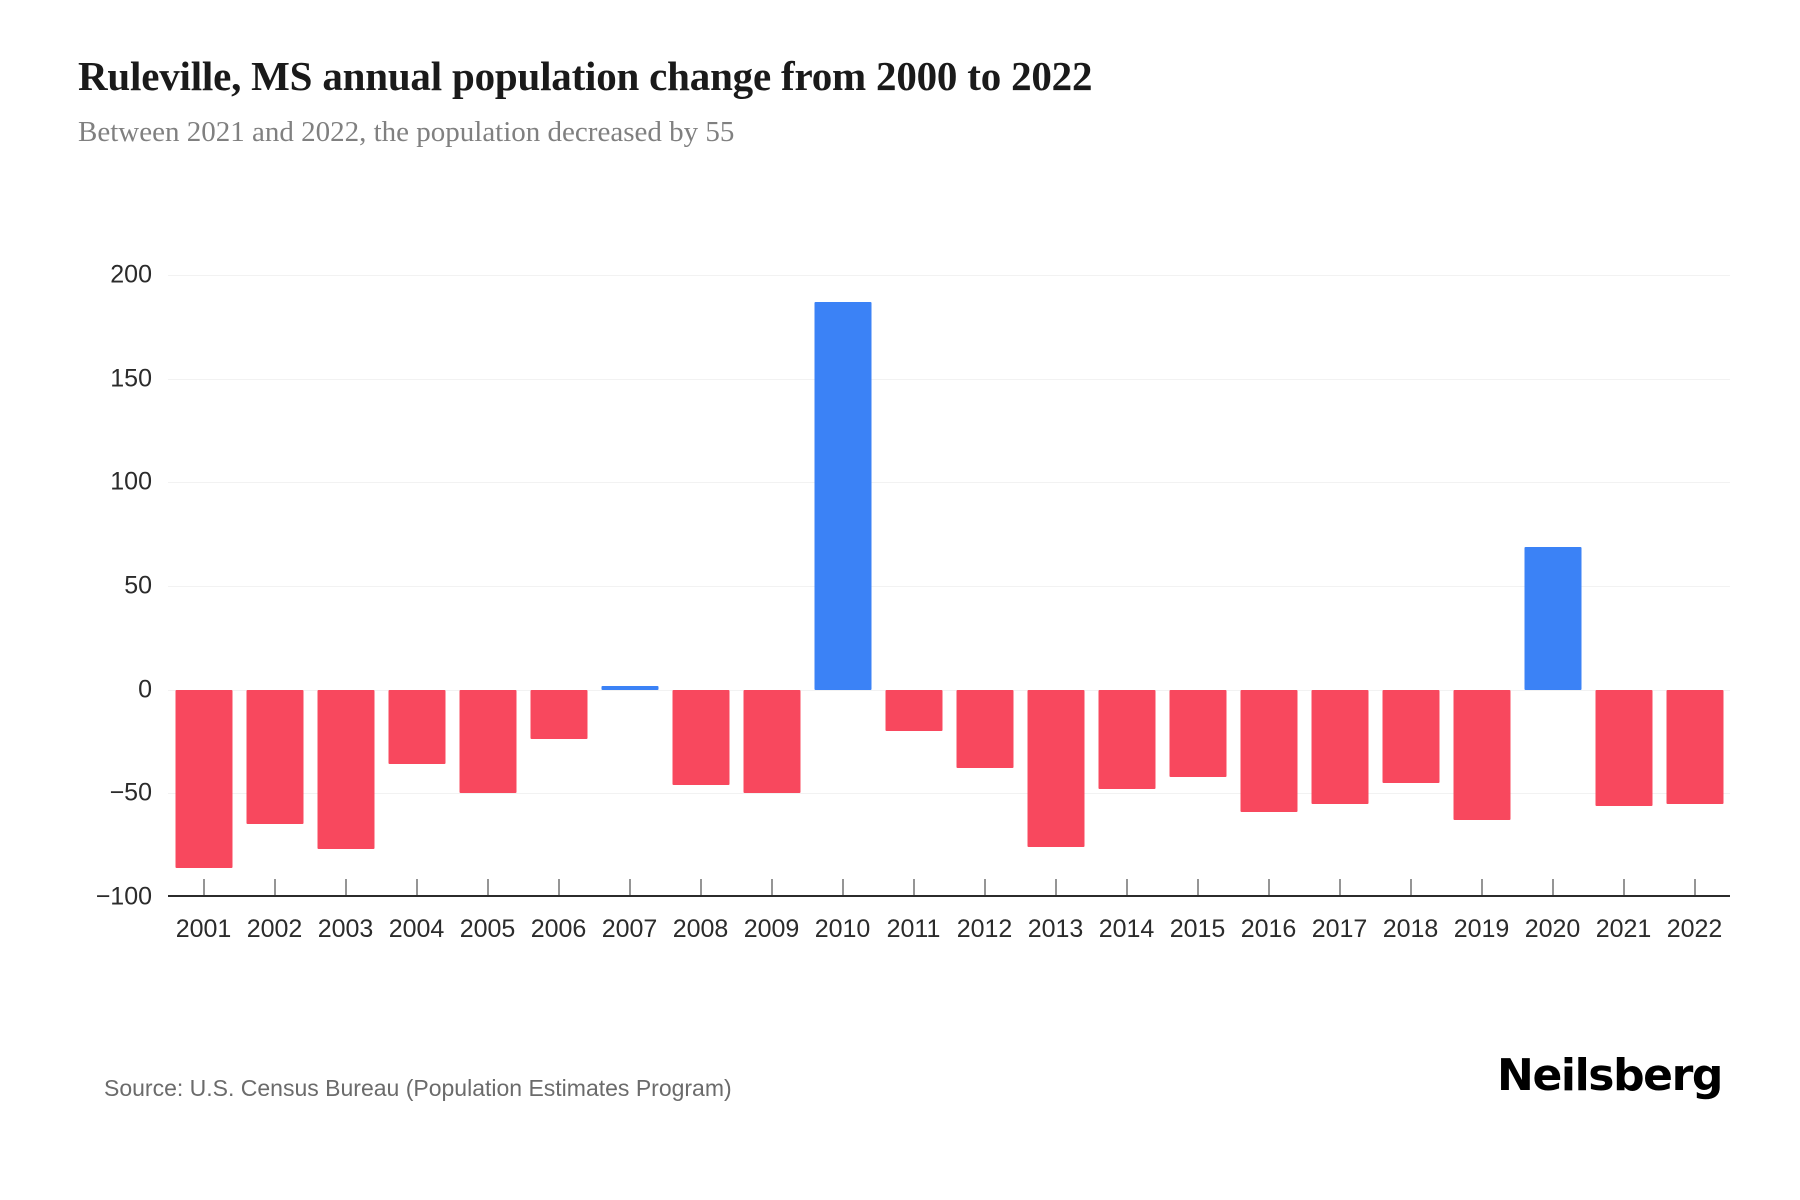 The image size is (1800, 1200). I want to click on x-axis-tick-label: 2004, so click(416, 929).